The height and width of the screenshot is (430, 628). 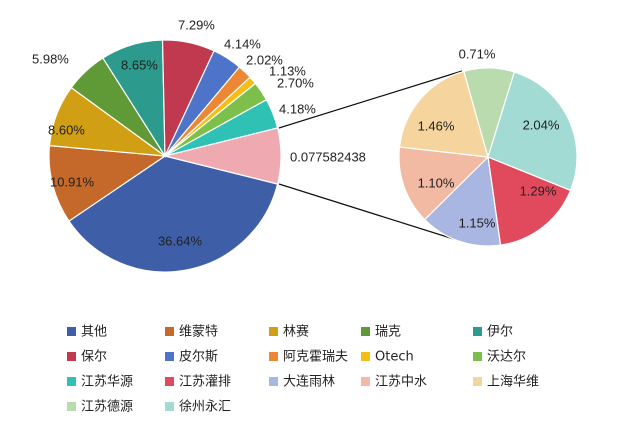 What do you see at coordinates (370, 99) in the screenshot?
I see `connector-line-top` at bounding box center [370, 99].